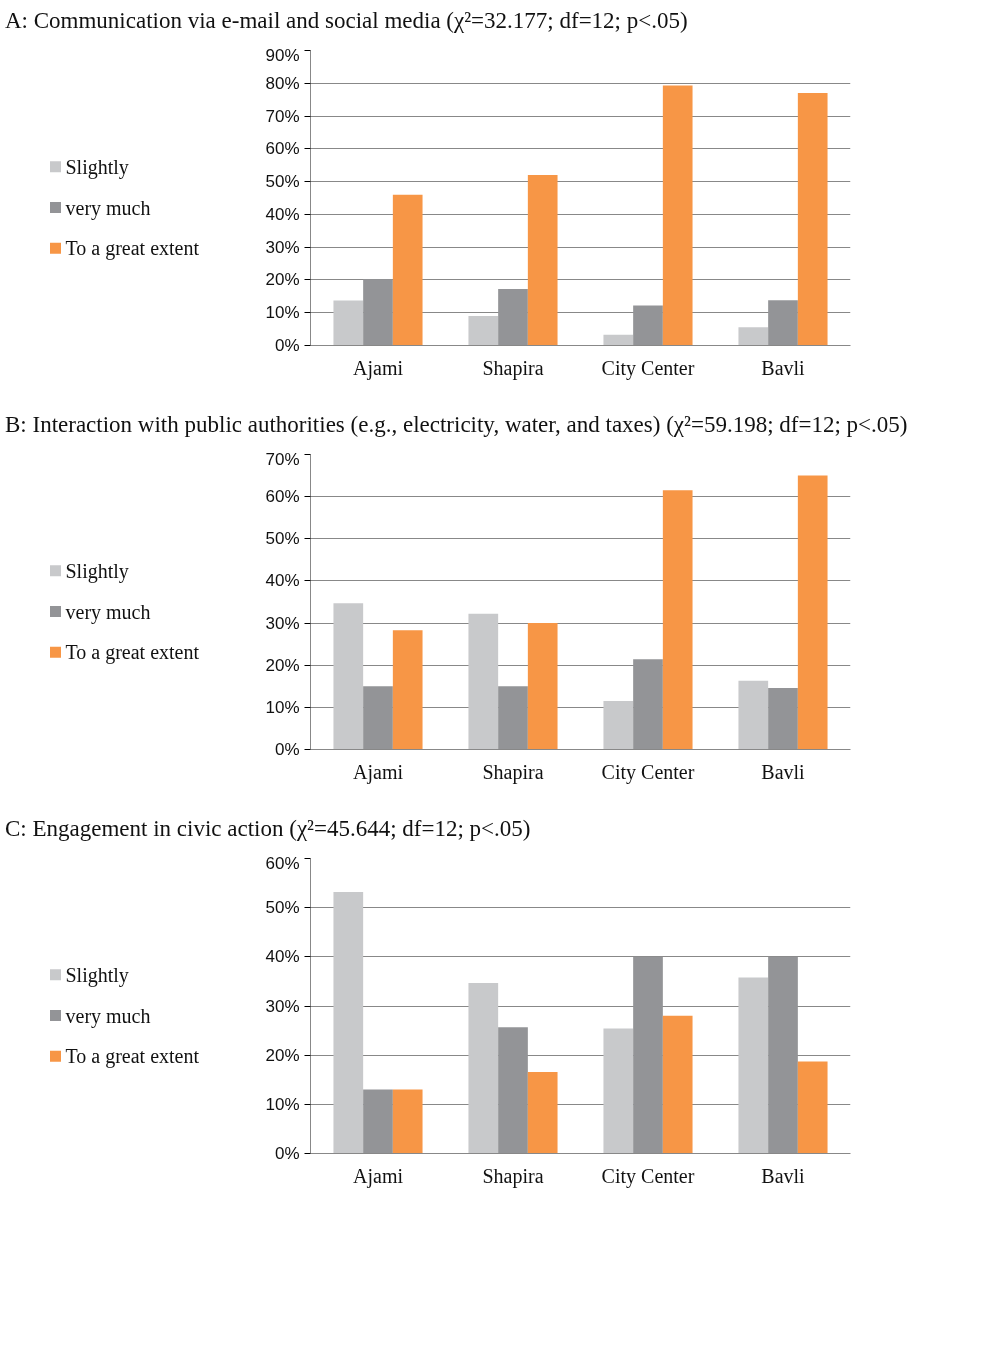 This screenshot has height=1357, width=982. I want to click on chart-title: A: Communication via e-mail and social media (χ²=32.177; df=12; p<.05), so click(346, 21).